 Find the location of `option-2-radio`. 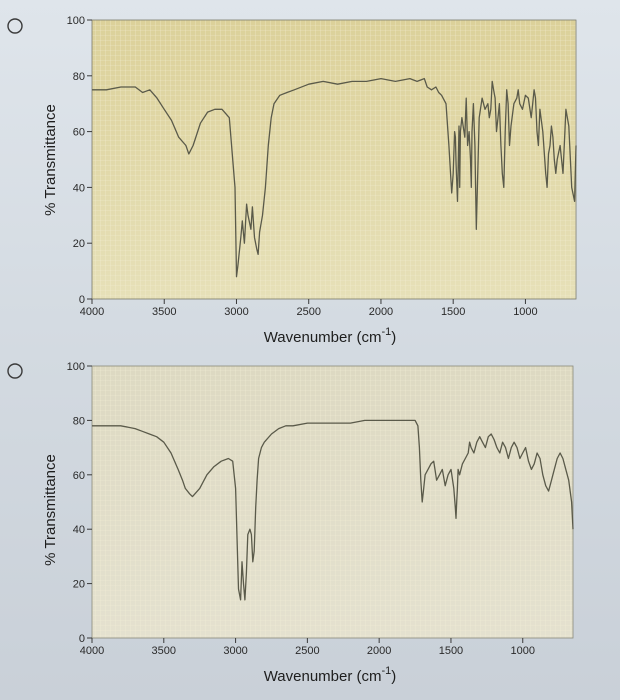

option-2-radio is located at coordinates (15, 371).